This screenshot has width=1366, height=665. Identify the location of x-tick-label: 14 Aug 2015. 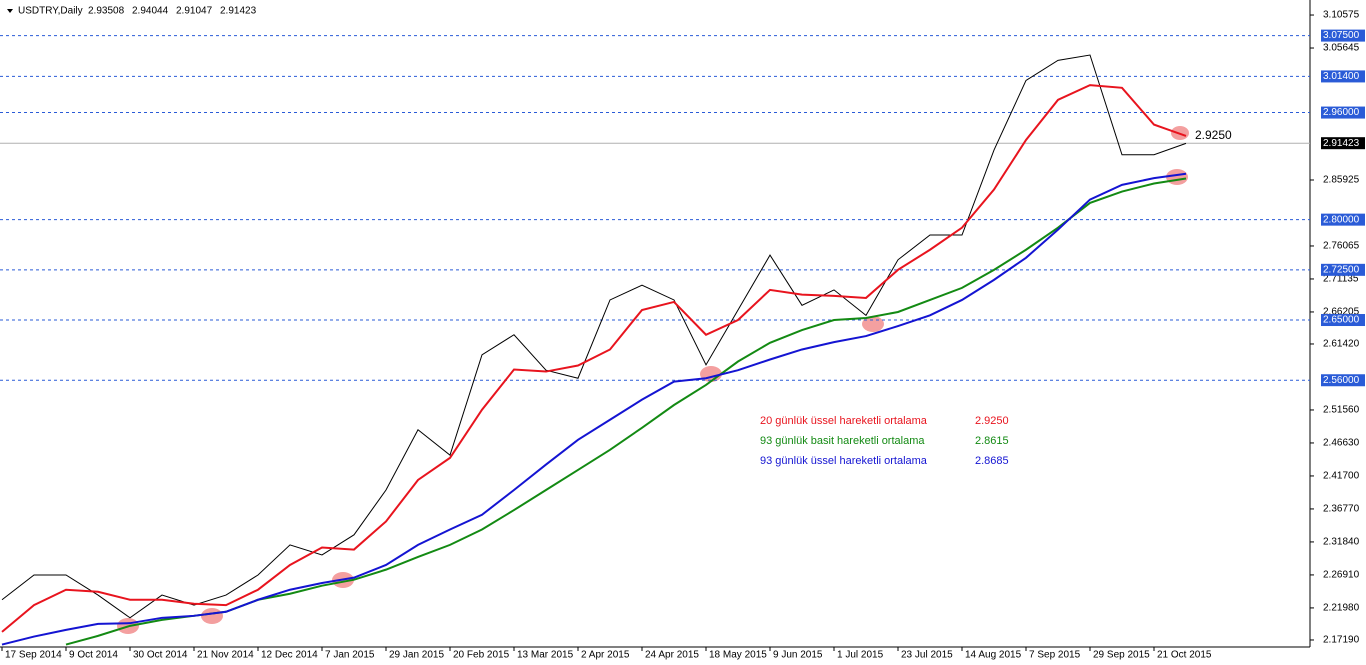
(993, 655).